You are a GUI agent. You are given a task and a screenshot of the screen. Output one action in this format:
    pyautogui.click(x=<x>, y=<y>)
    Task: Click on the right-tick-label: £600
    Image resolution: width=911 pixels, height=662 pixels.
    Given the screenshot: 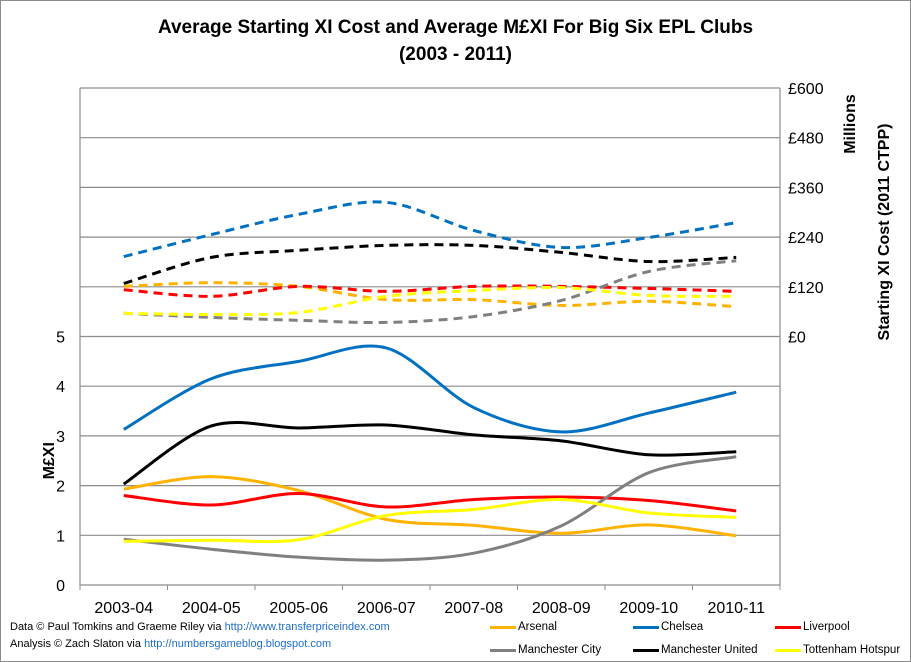 What is the action you would take?
    pyautogui.click(x=806, y=89)
    